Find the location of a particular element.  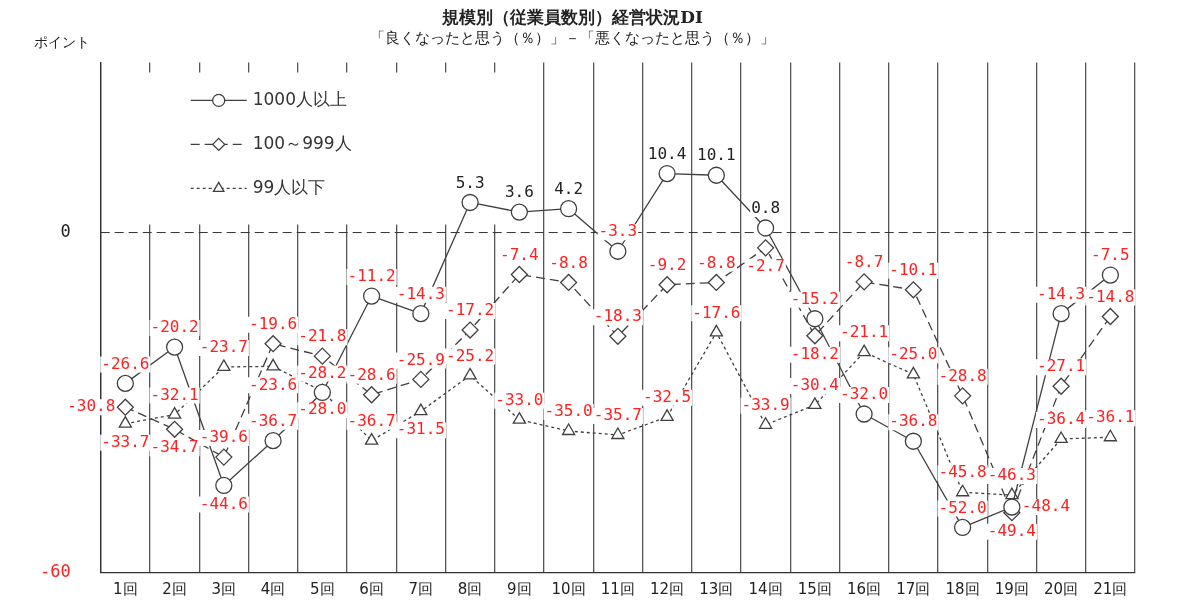

data-label: -7.4 is located at coordinates (519, 254).